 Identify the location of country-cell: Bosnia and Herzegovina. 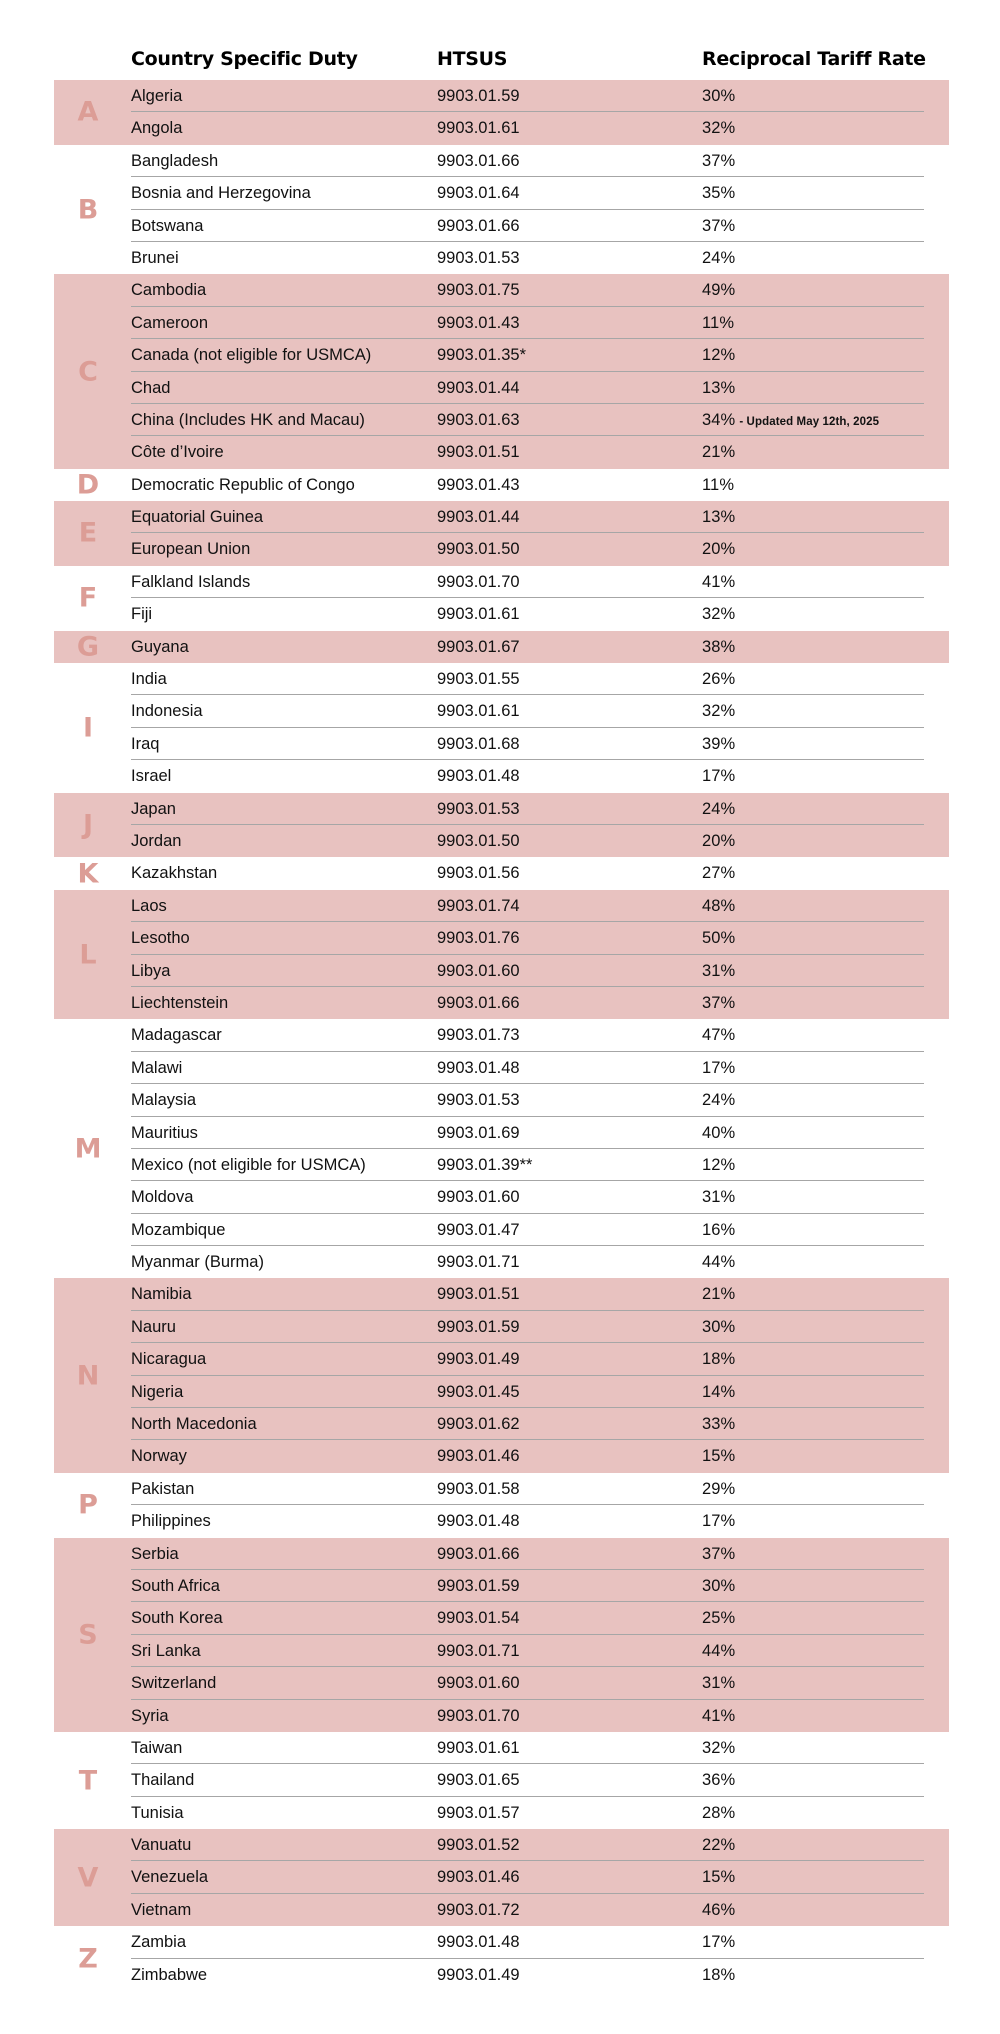
(221, 193).